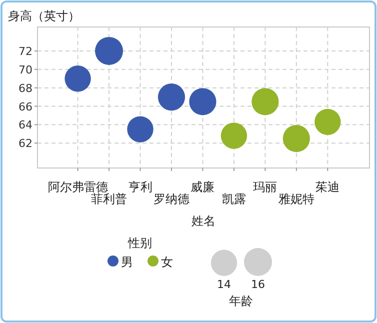  I want to click on y-axis-title: 身高（英寸）, so click(44, 16).